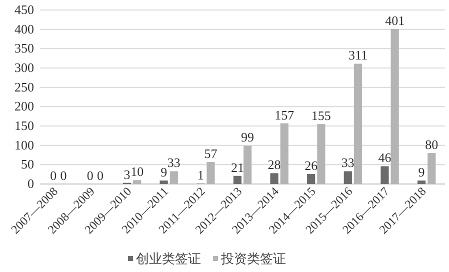 This screenshot has width=449, height=272. I want to click on data-label: 28, so click(274, 164).